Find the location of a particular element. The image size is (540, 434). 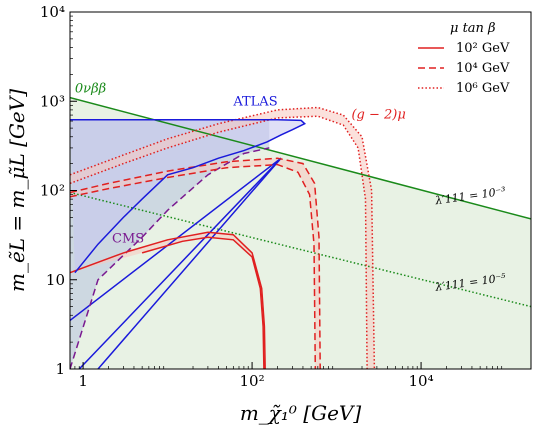

annotation-3: 0νββ is located at coordinates (90, 89).